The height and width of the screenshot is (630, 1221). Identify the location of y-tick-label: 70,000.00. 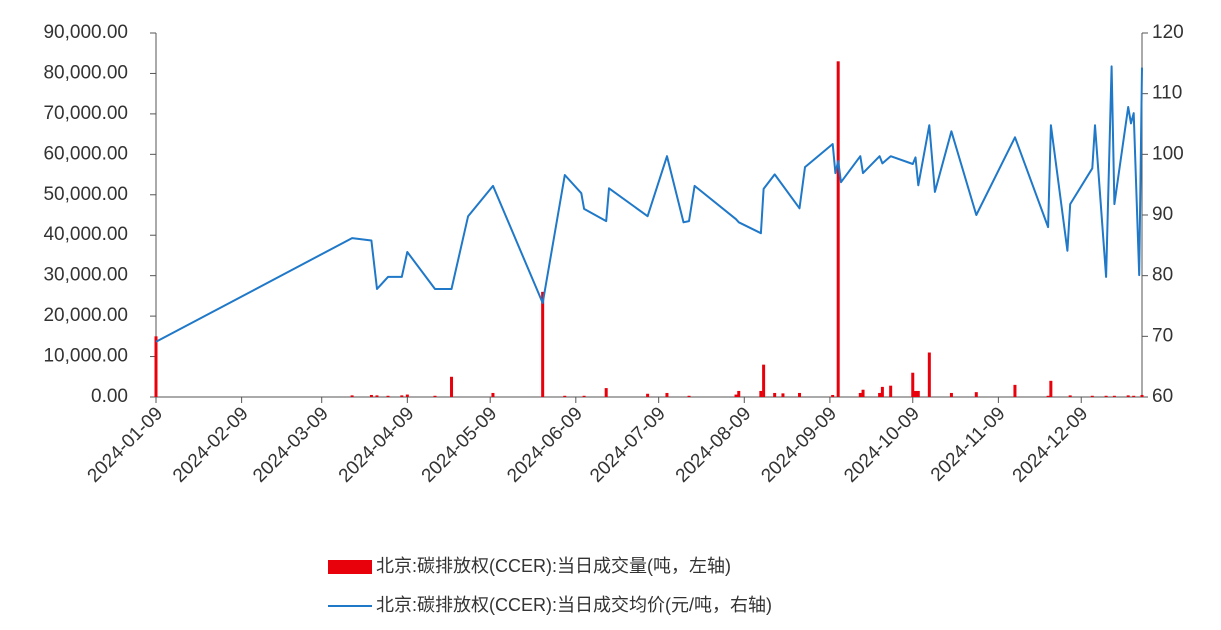
(85, 113).